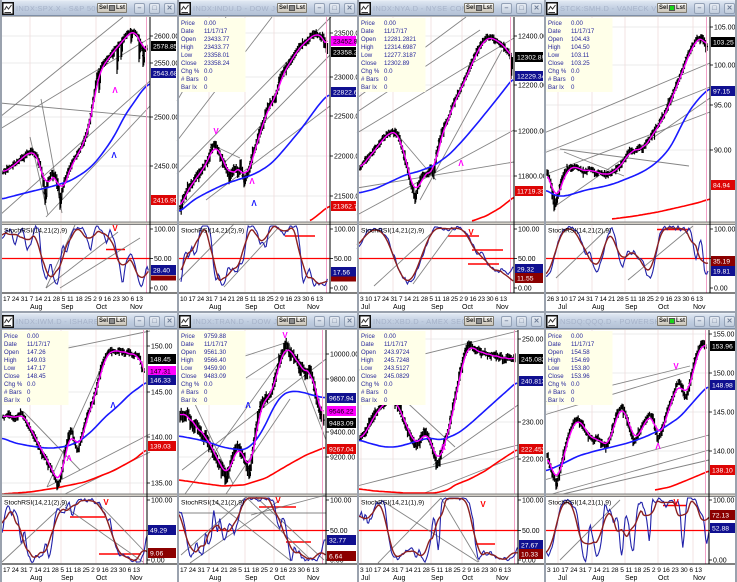 This screenshot has width=737, height=582. I want to click on svg-text: 23452.87, so click(347, 42).